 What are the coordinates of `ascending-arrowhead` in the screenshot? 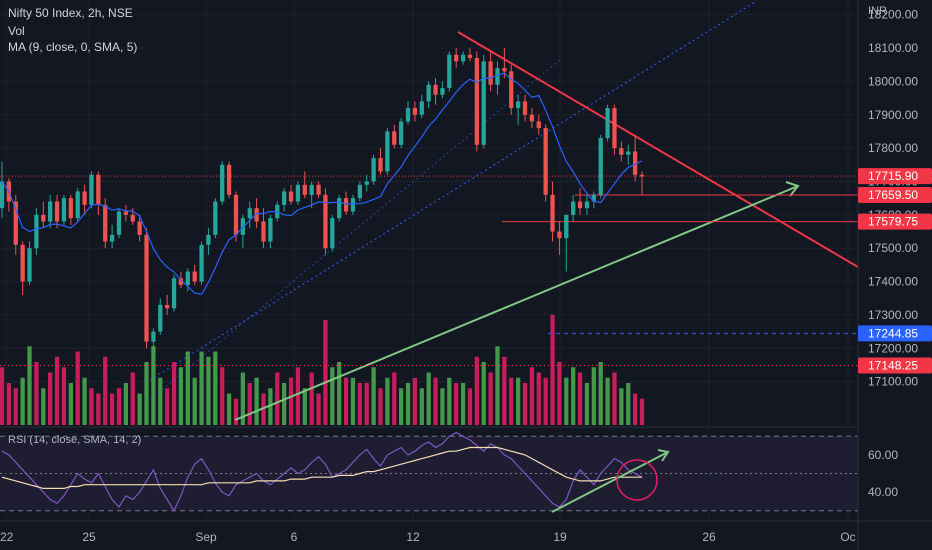 It's located at (792, 189).